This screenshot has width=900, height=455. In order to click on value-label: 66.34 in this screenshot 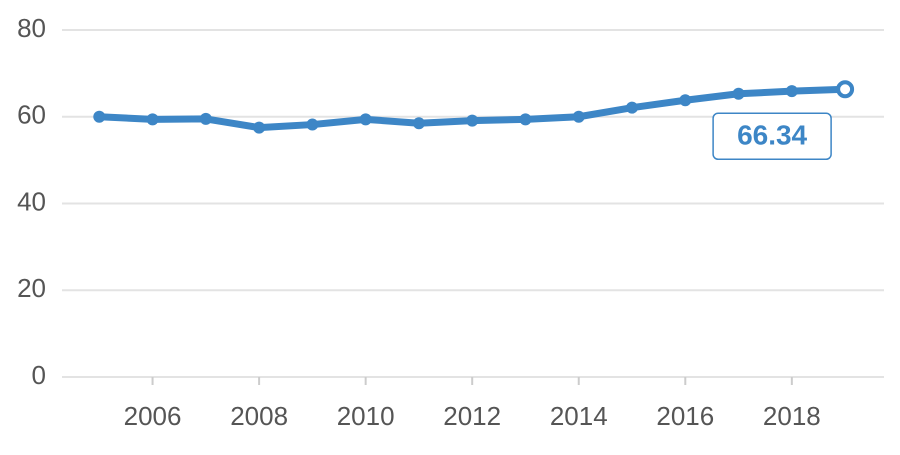, I will do `click(772, 136)`.